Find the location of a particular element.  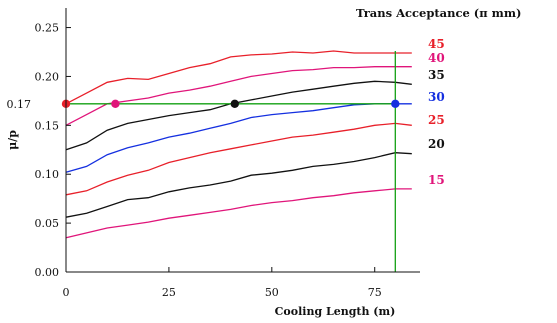

series-label-20: 20 is located at coordinates (436, 144).